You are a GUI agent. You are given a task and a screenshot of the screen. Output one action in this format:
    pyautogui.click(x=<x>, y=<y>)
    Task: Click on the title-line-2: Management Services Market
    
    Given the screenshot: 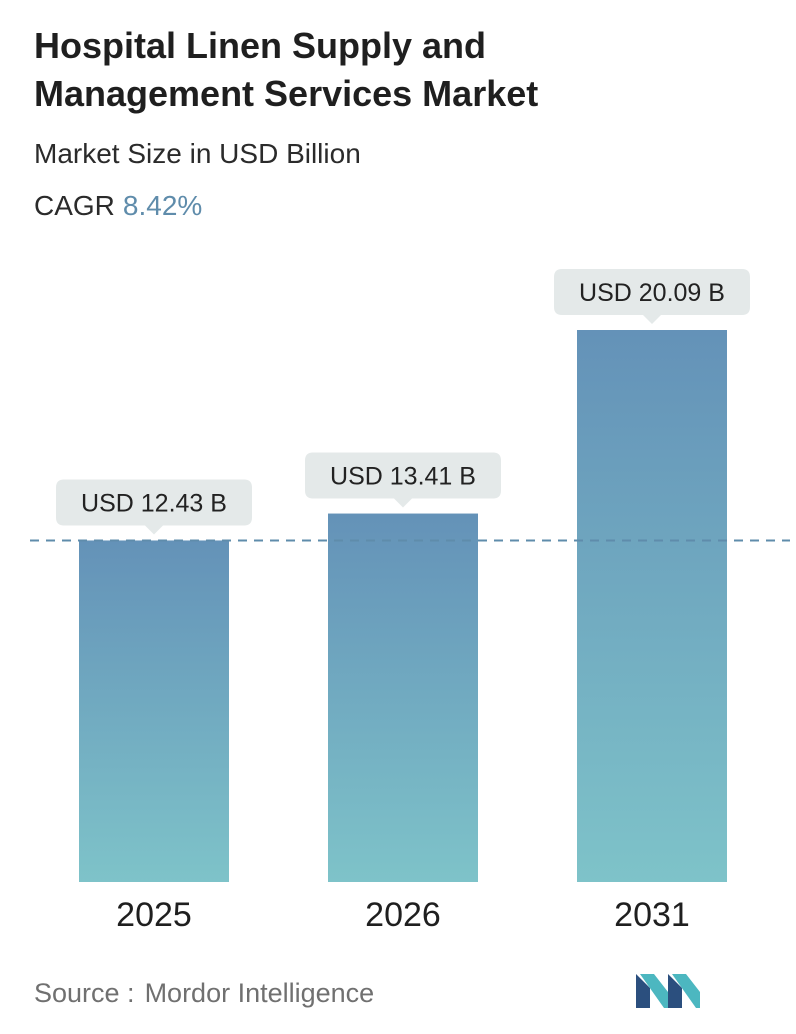 What is the action you would take?
    pyautogui.click(x=286, y=93)
    